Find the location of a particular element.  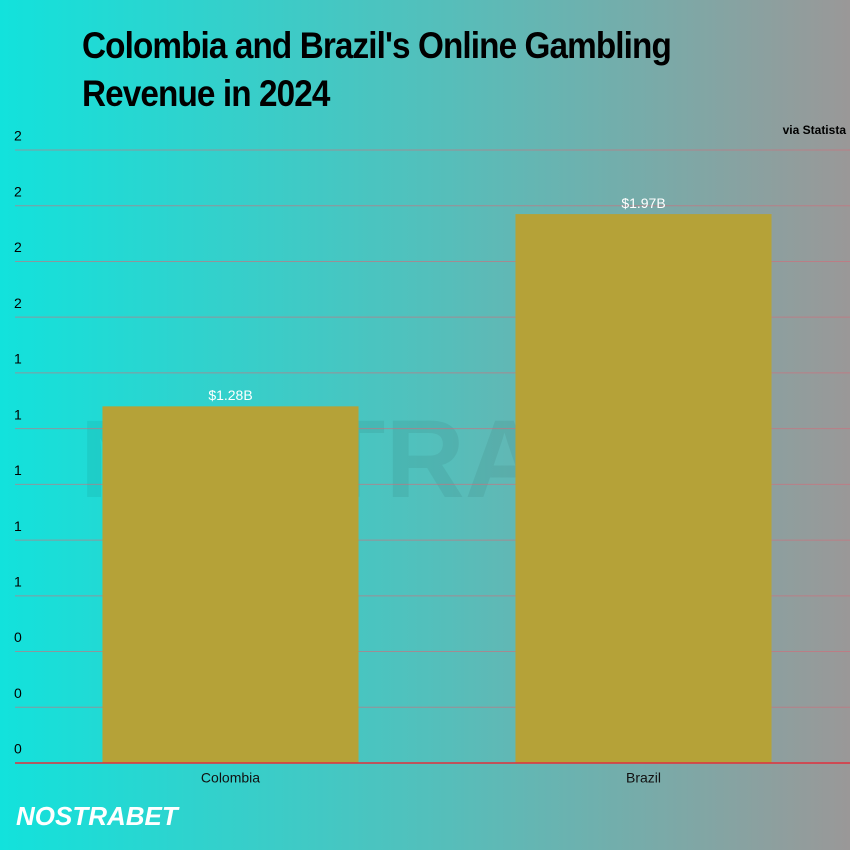

value-label: $1.97B is located at coordinates (643, 203).